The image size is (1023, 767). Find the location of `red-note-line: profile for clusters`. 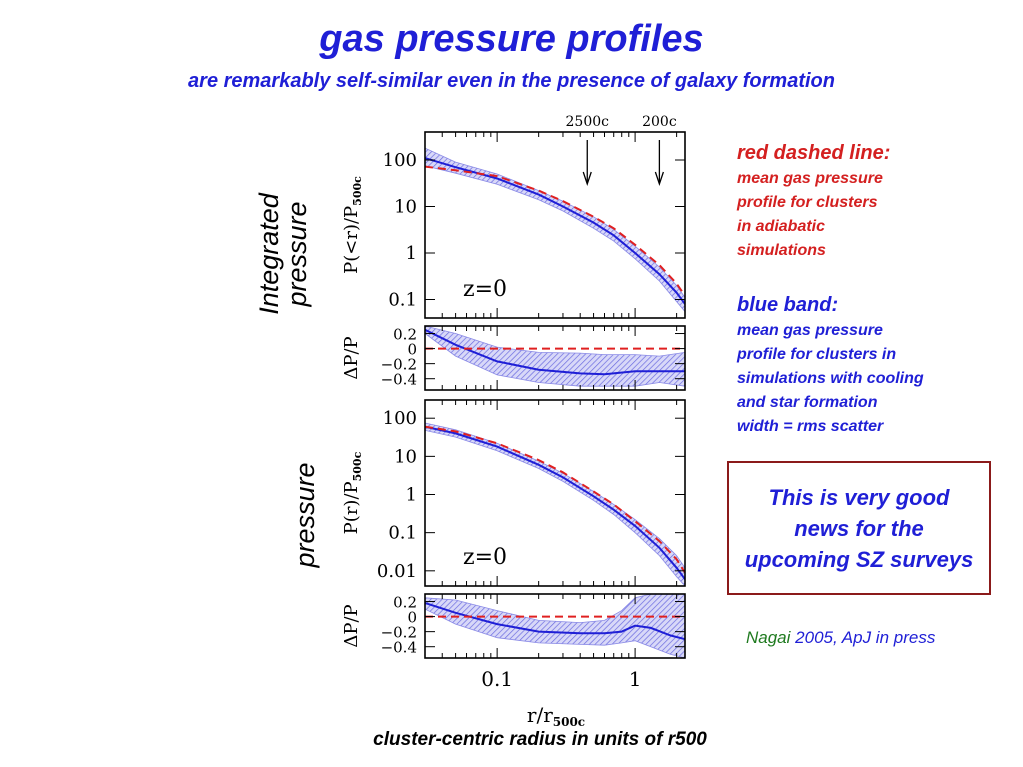

red-note-line: profile for clusters is located at coordinates (807, 202).